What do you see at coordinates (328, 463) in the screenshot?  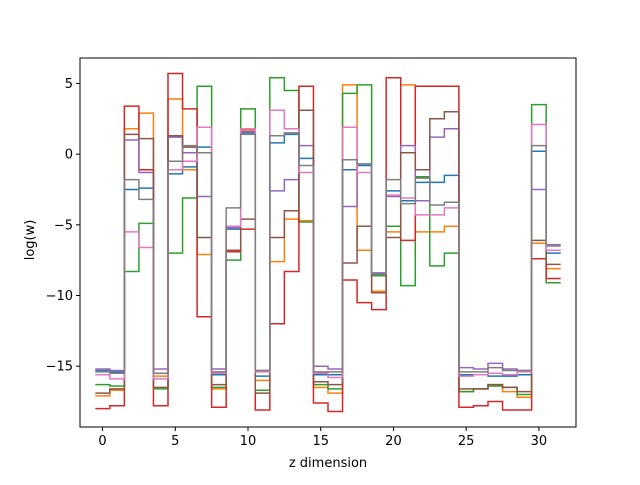 I see `x-axis-label: z dimension` at bounding box center [328, 463].